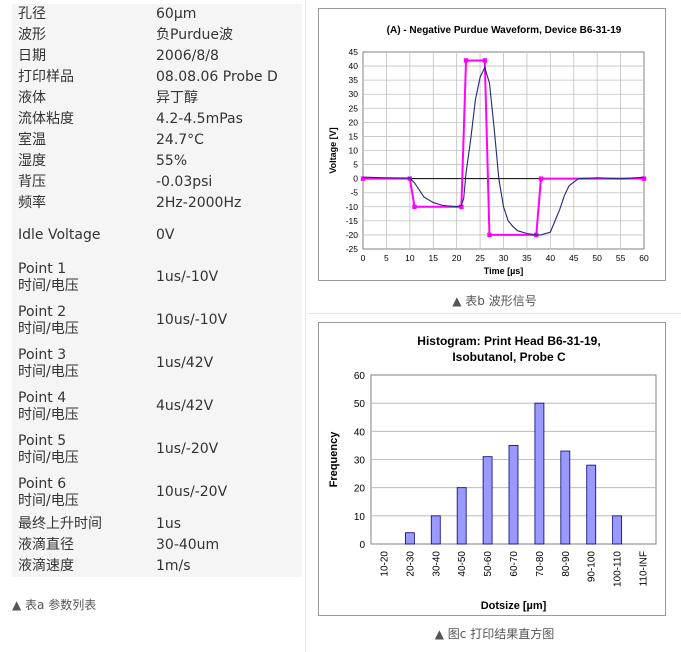 This screenshot has height=652, width=681. I want to click on param-name-line1: 孔径, so click(32, 14).